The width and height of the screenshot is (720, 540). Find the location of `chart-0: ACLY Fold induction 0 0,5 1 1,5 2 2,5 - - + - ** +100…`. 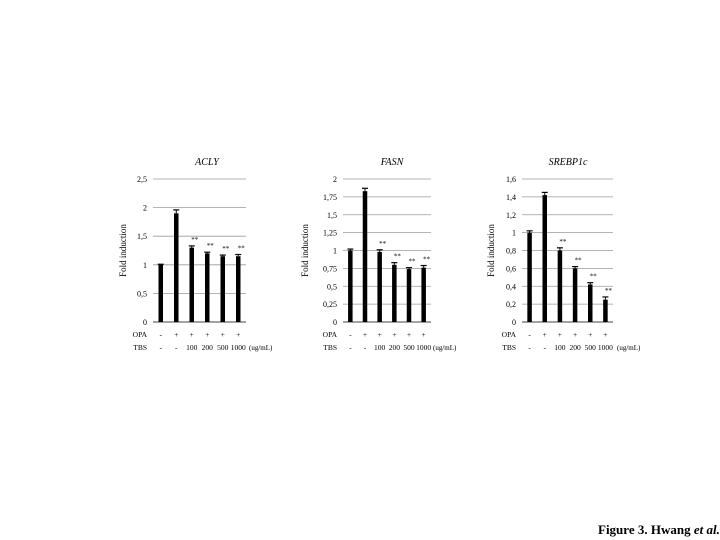

chart-0: ACLY Fold induction 0 0,5 1 1,5 2 2,5 - - + - ** +100… is located at coordinates (195, 254).